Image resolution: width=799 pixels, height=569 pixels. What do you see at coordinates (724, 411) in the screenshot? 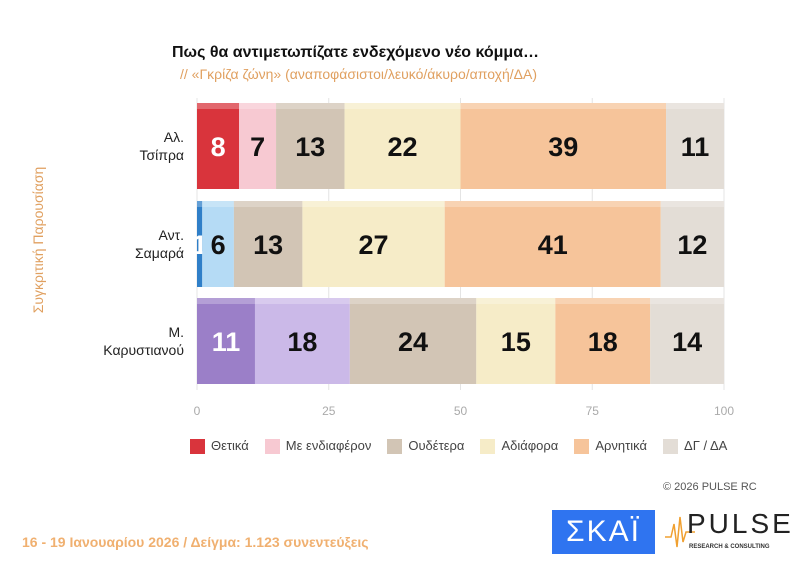
I see `x-tick-label: 100` at bounding box center [724, 411].